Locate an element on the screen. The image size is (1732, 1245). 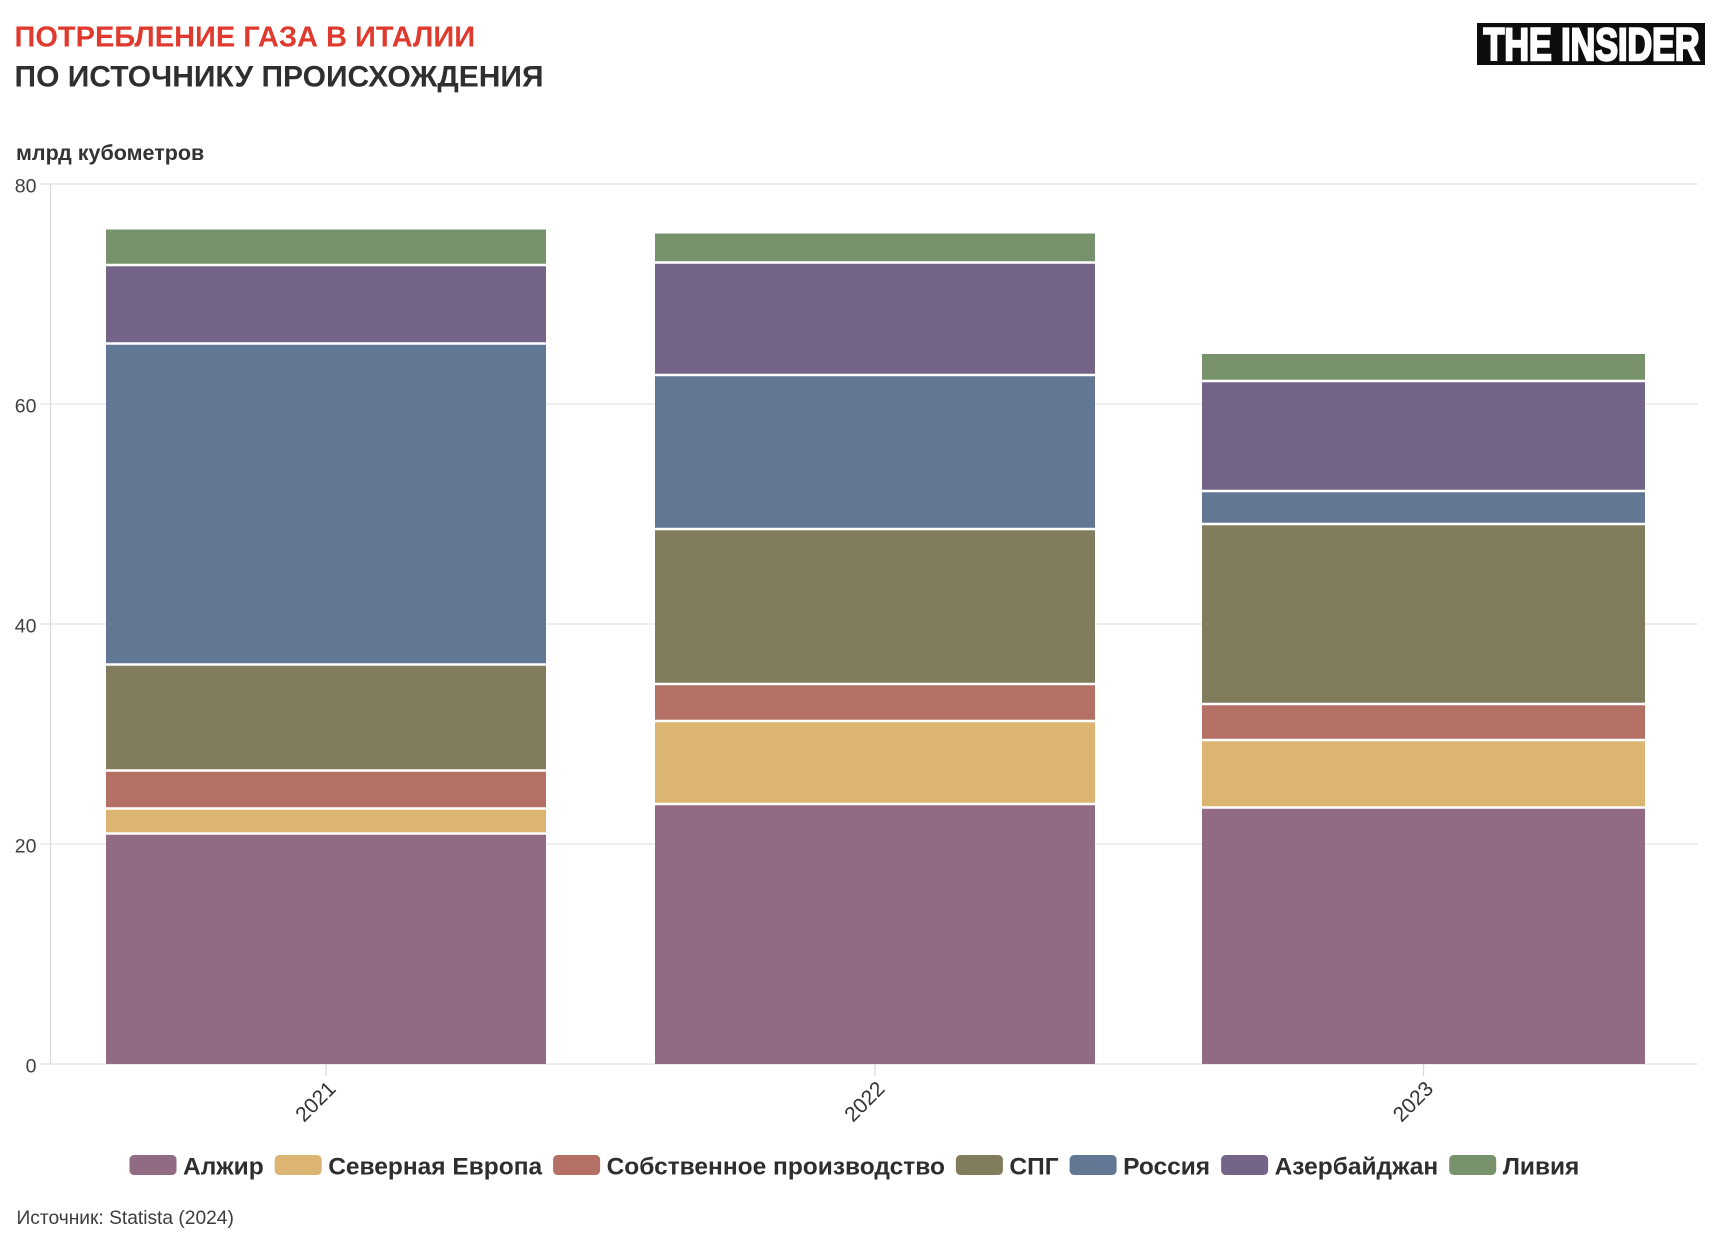
svg-text: 20 is located at coordinates (26, 847).